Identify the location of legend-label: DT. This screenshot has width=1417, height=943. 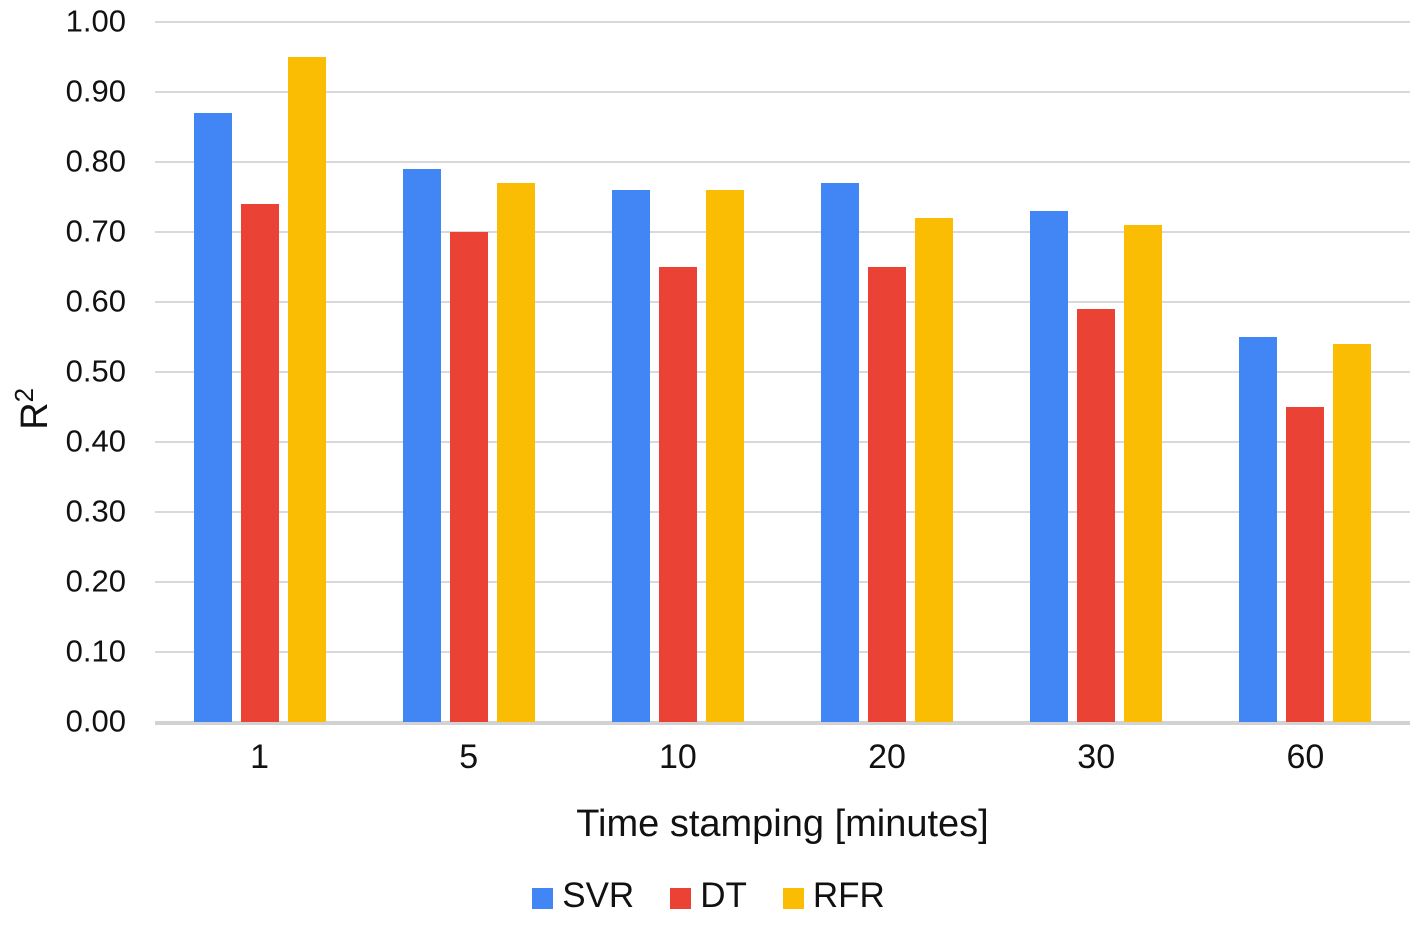
(723, 895).